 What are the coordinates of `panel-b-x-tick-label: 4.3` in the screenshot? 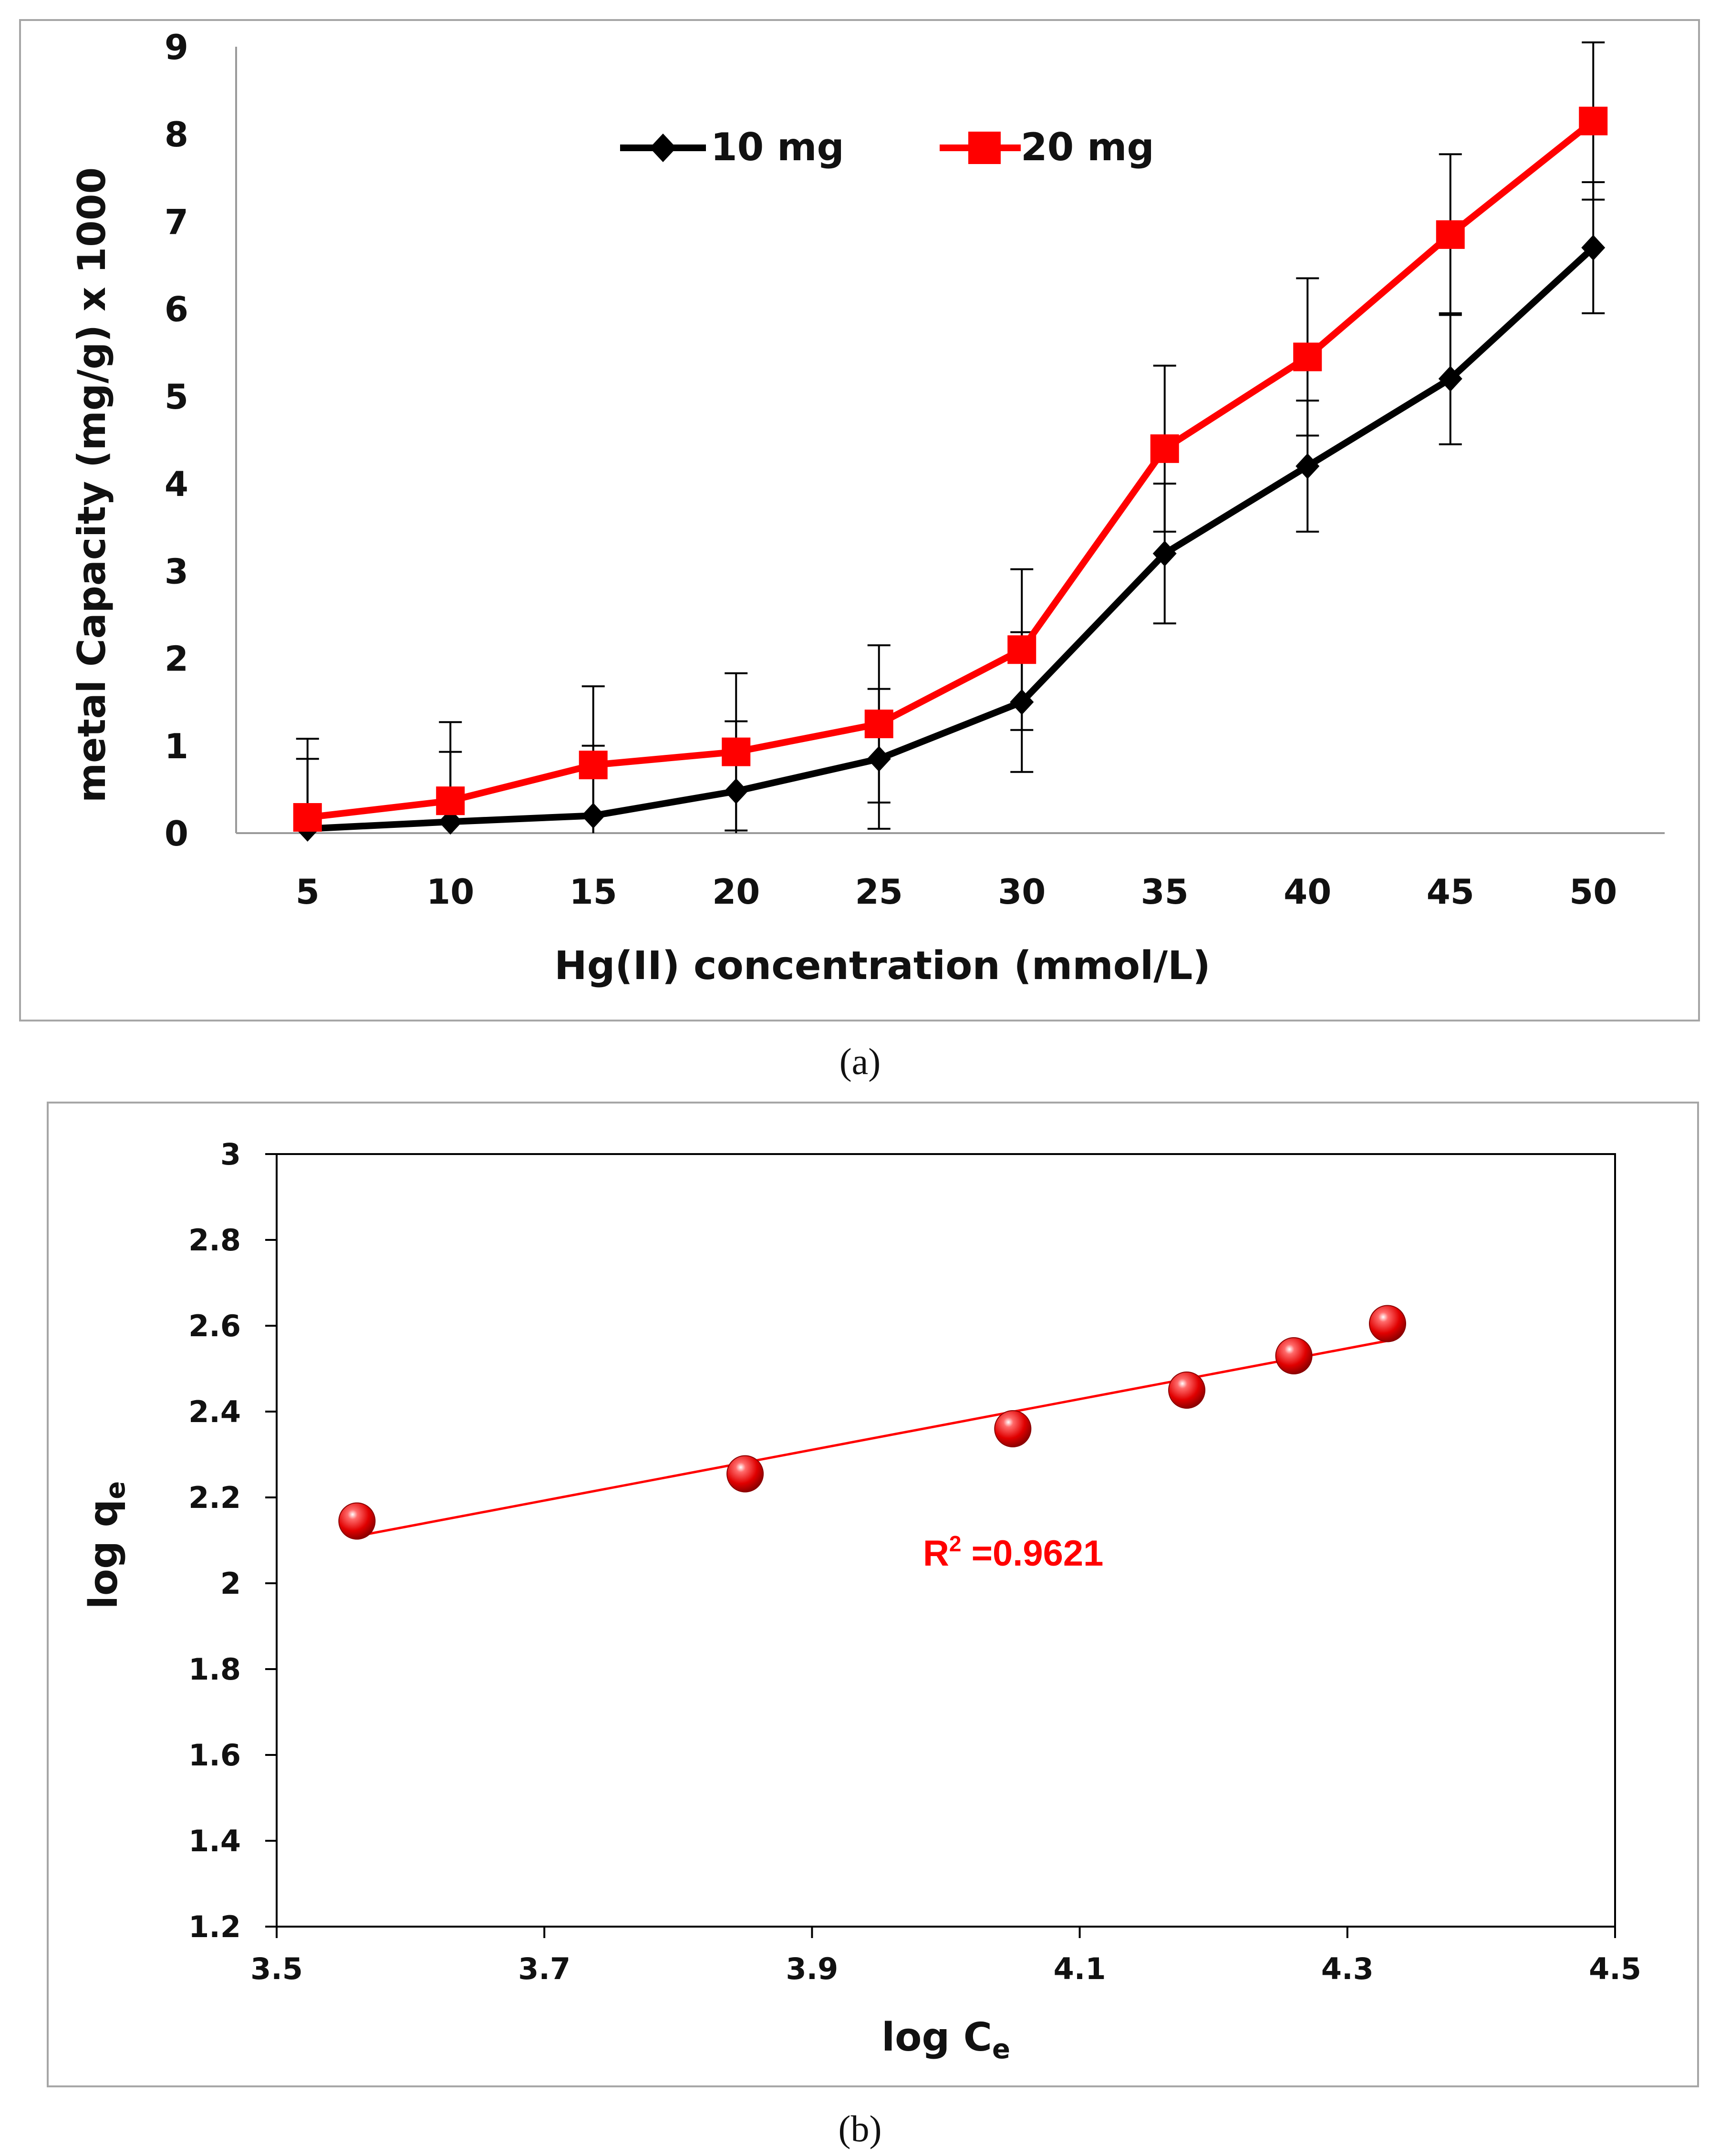 It's located at (1347, 1968).